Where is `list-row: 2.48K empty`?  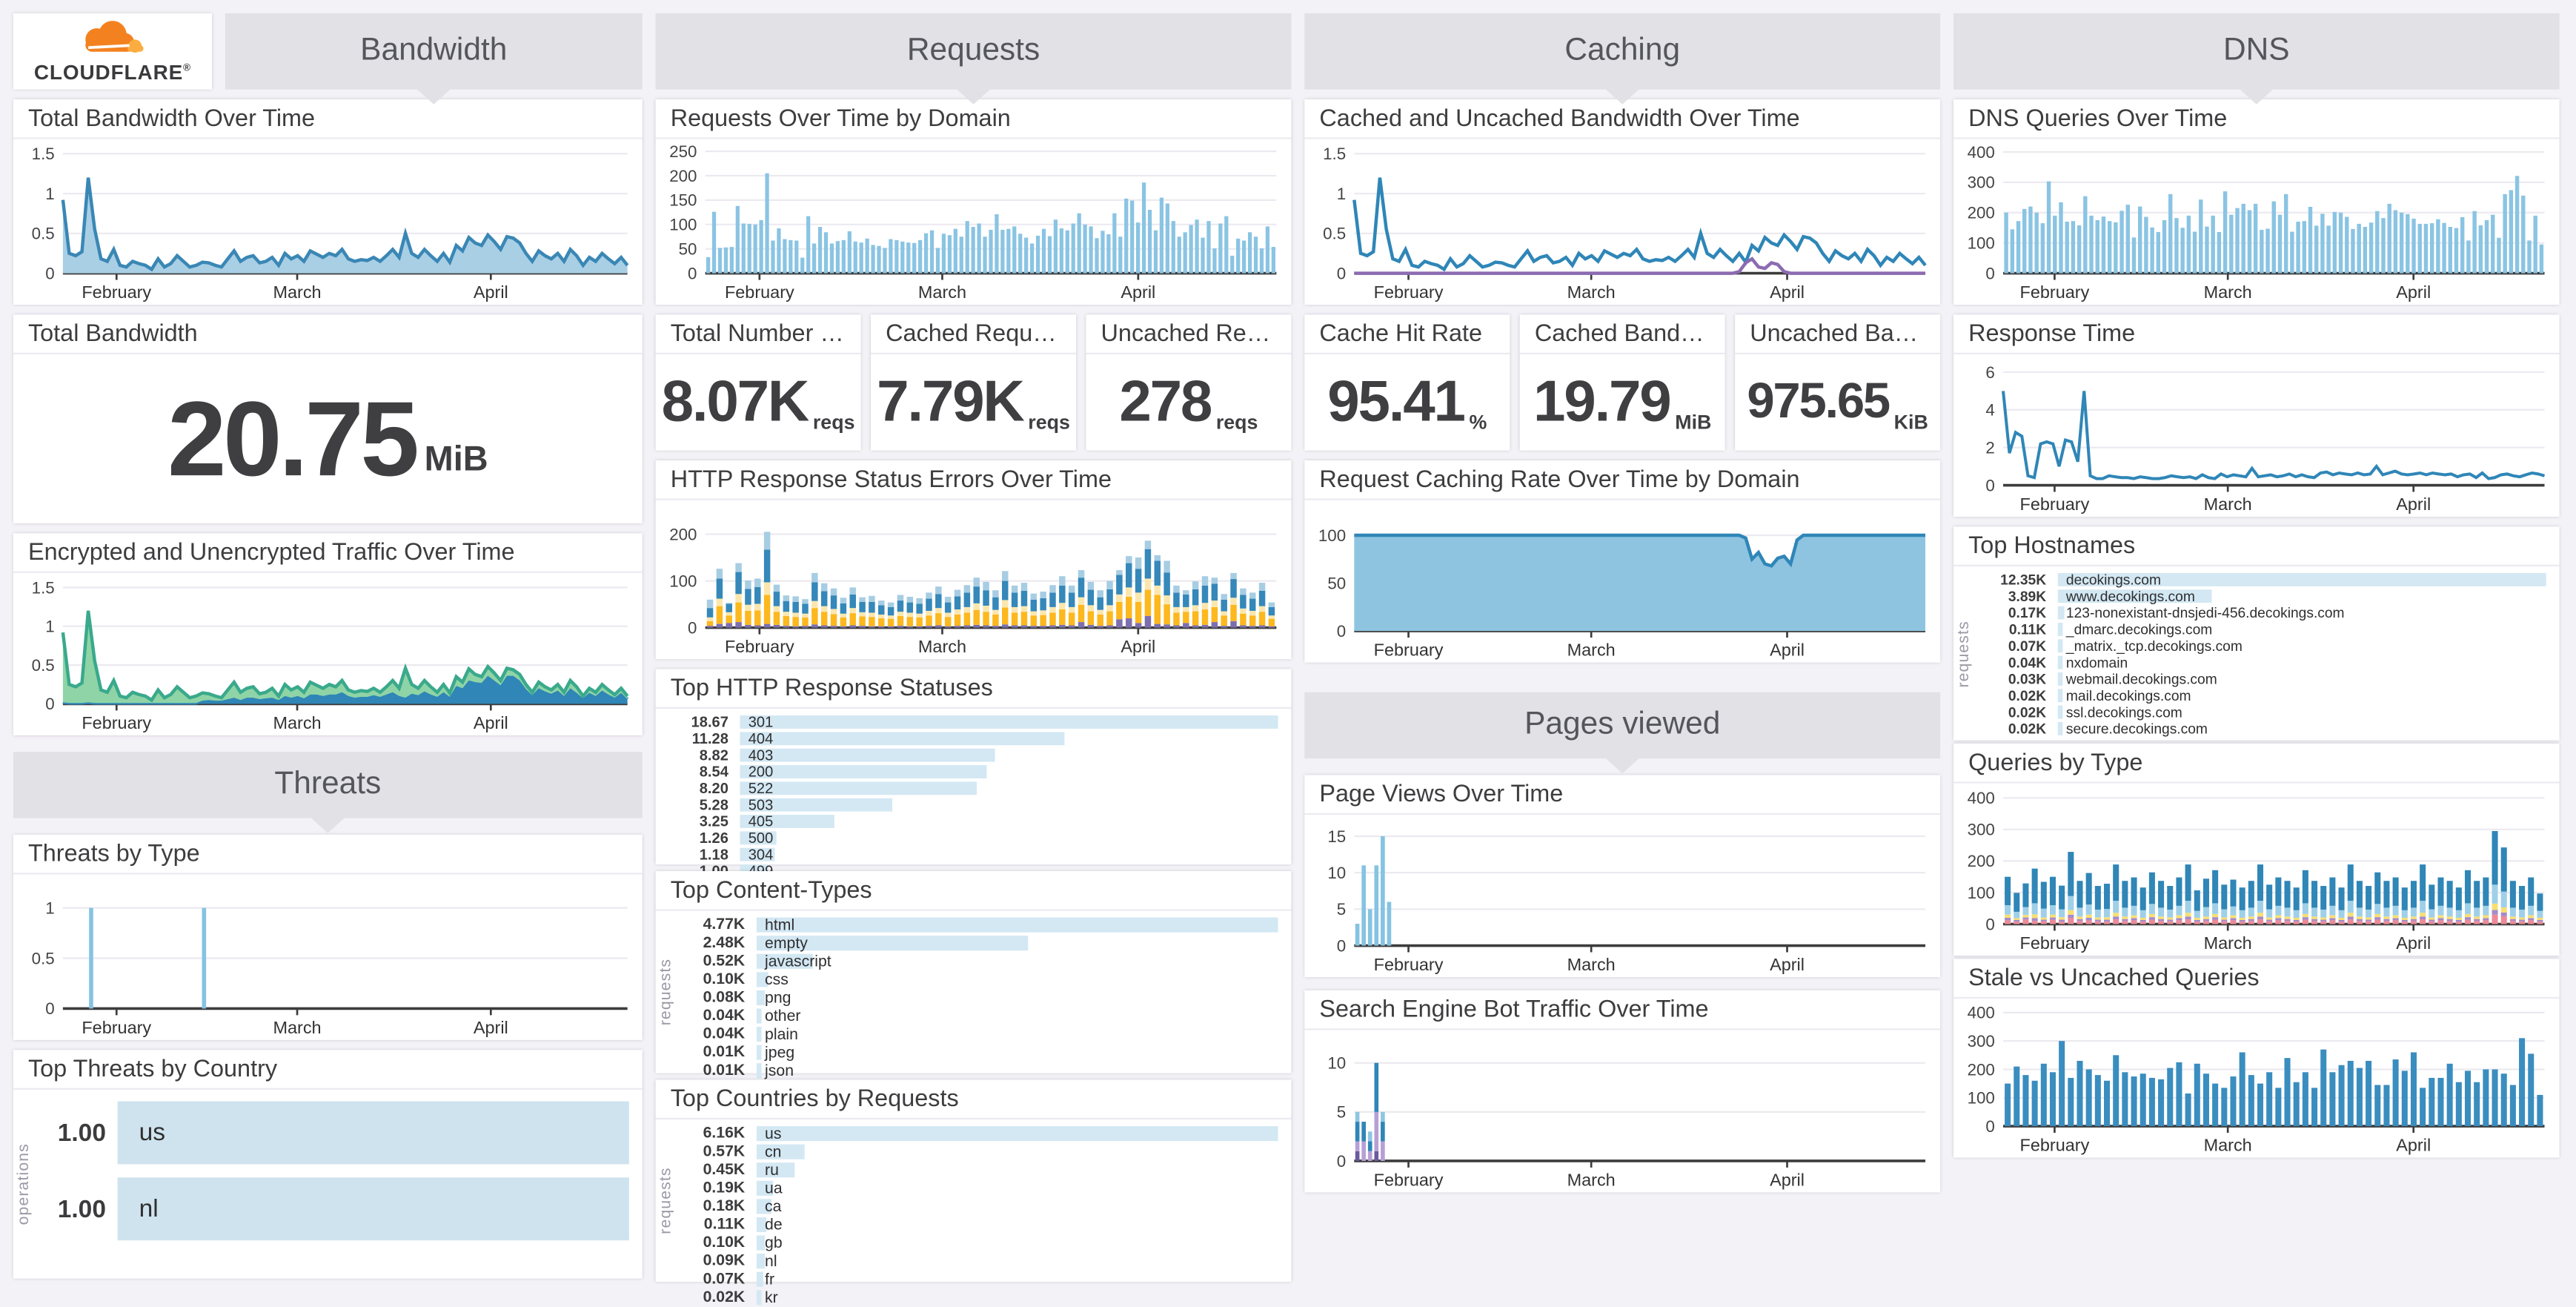 list-row: 2.48K empty is located at coordinates (978, 943).